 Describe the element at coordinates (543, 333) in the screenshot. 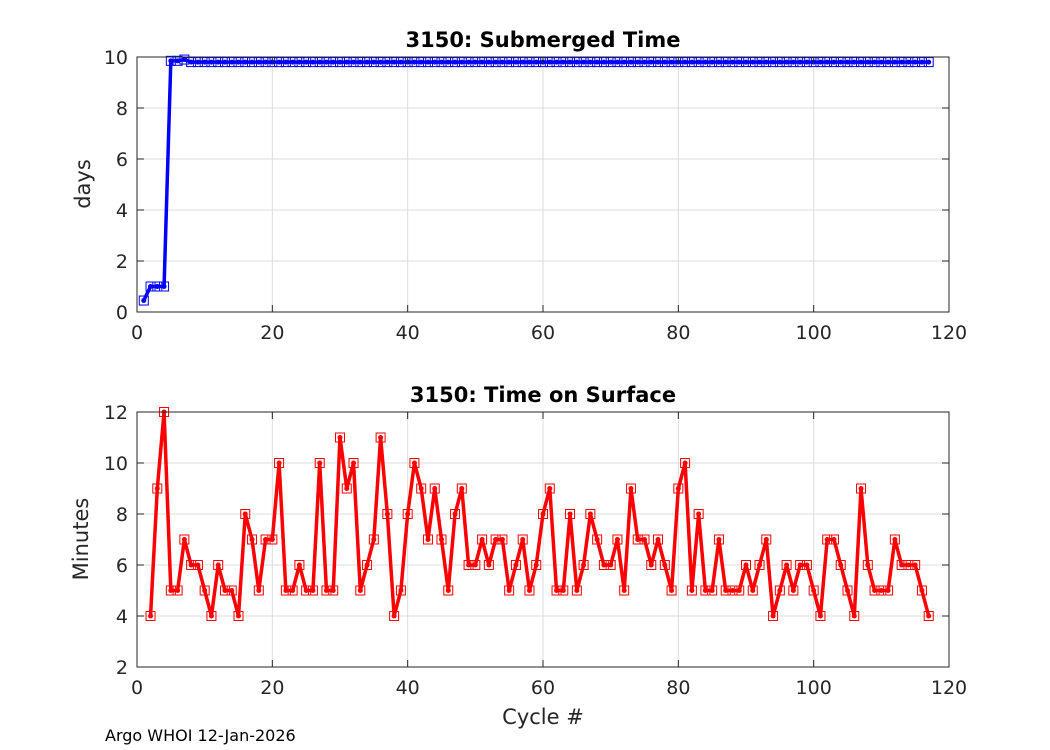

I see `submerged-time-xtick-label: 60` at that location.